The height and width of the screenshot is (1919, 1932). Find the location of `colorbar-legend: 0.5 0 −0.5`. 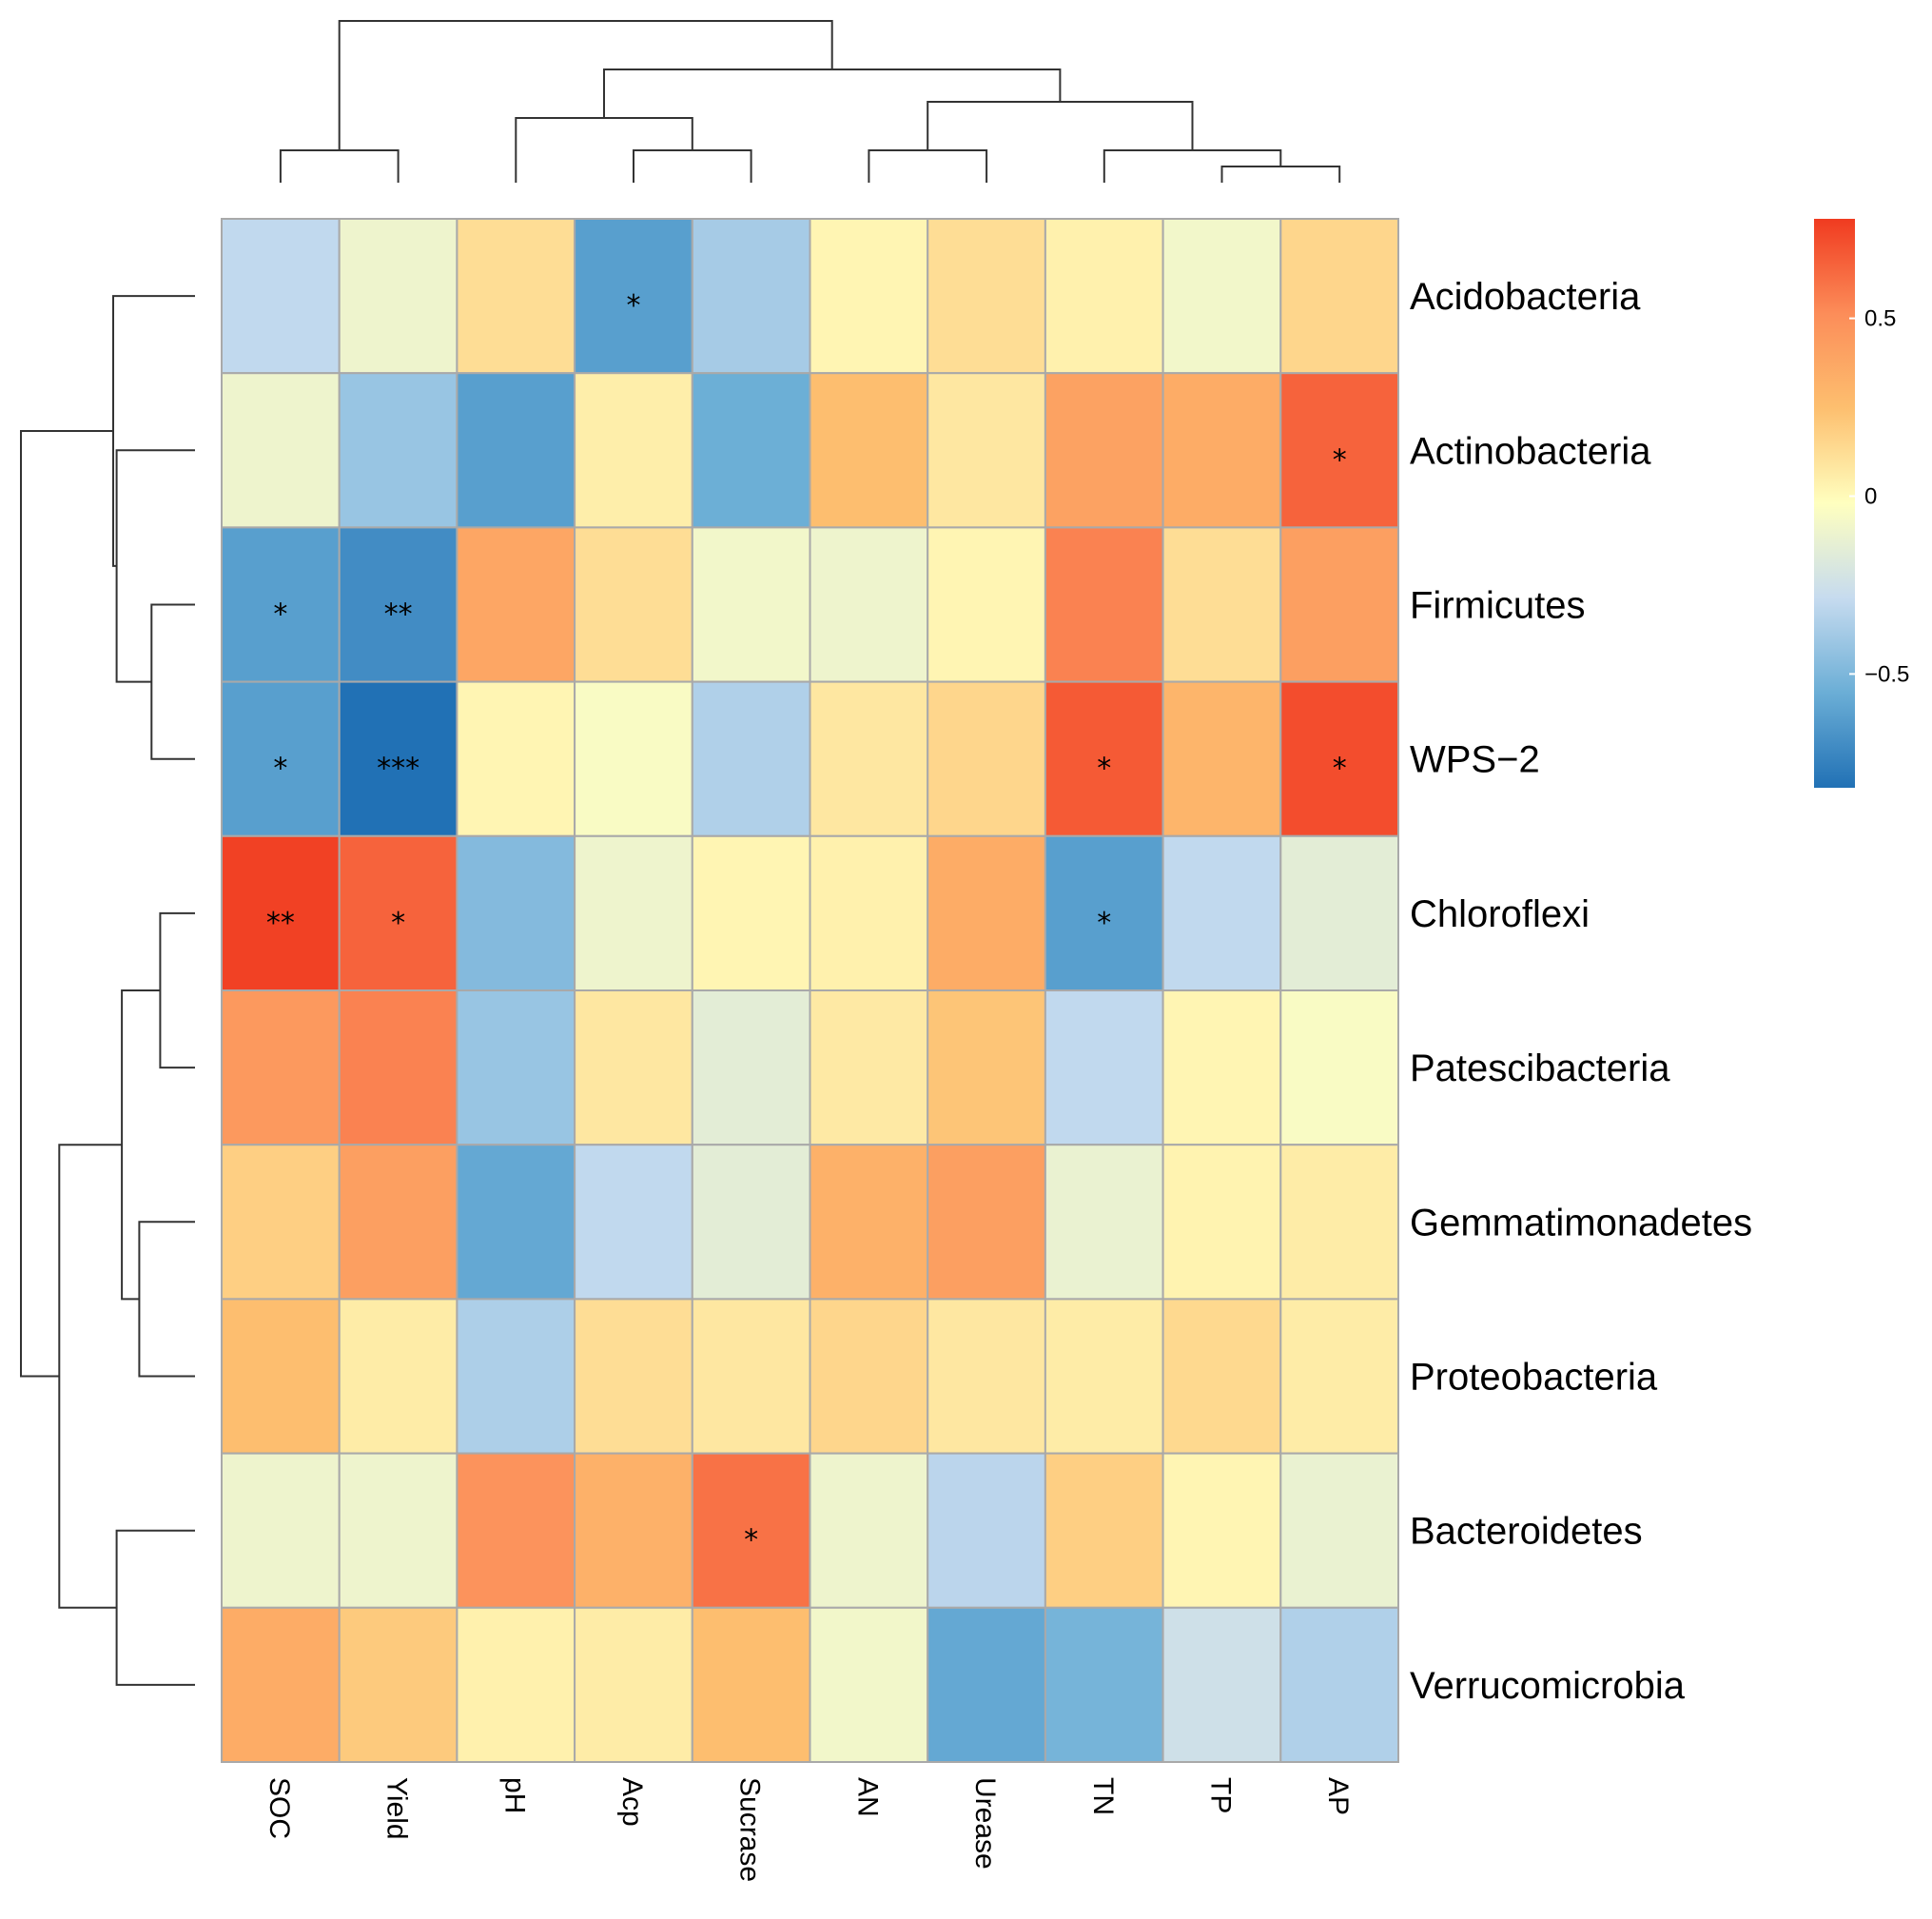

colorbar-legend: 0.5 0 −0.5 is located at coordinates (1862, 504).